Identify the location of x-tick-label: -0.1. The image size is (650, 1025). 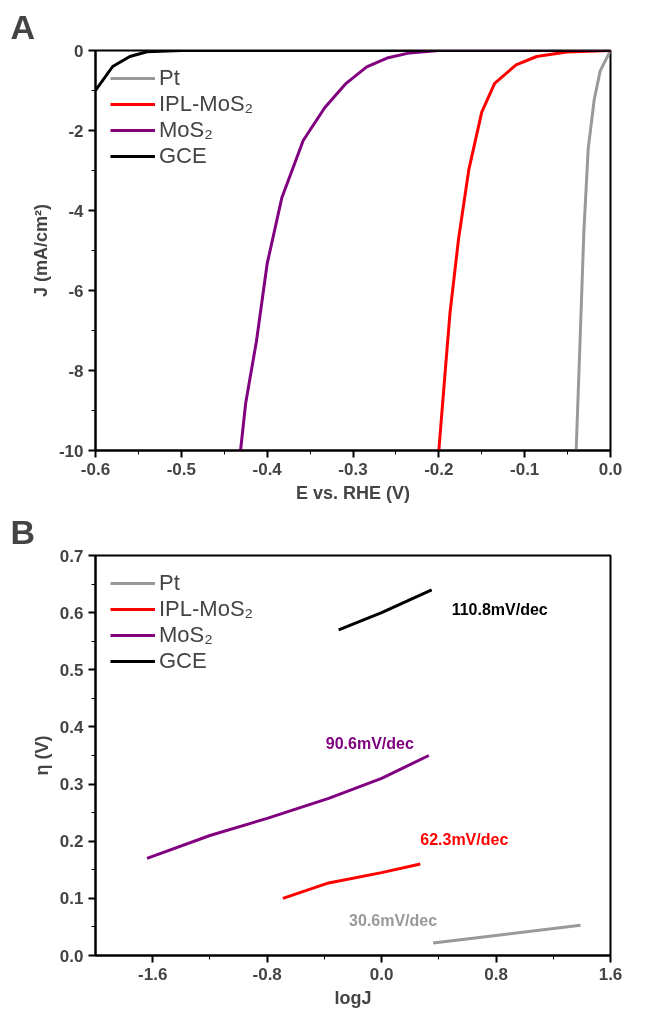
(525, 469).